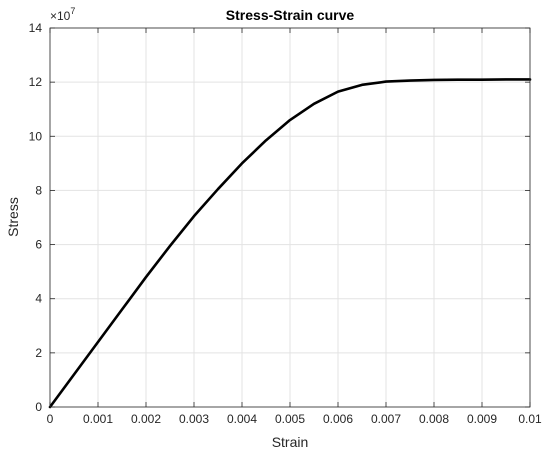 The image size is (550, 455). What do you see at coordinates (482, 419) in the screenshot?
I see `x-tick-label: 0.009` at bounding box center [482, 419].